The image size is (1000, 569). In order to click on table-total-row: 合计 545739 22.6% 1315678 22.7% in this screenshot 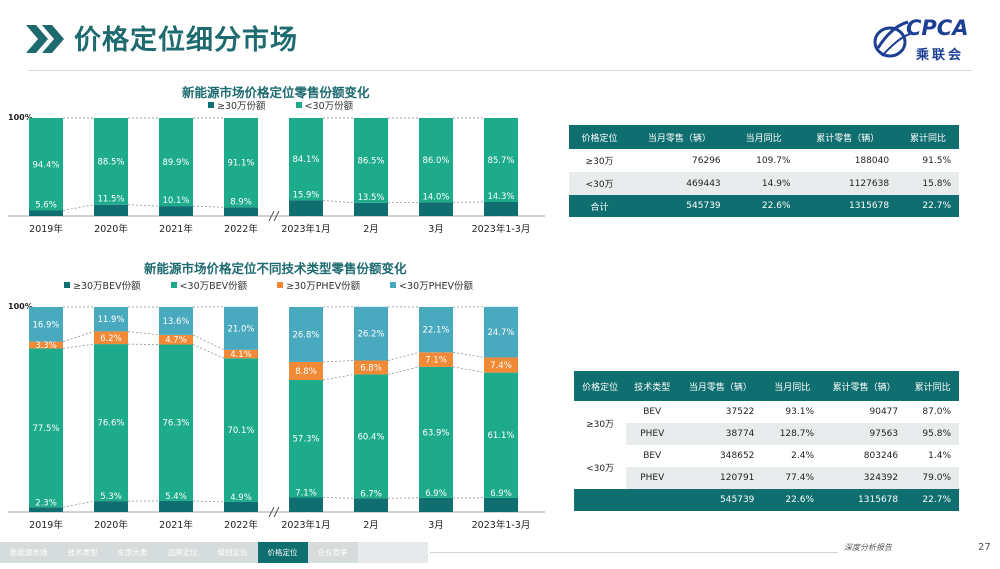, I will do `click(764, 206)`.